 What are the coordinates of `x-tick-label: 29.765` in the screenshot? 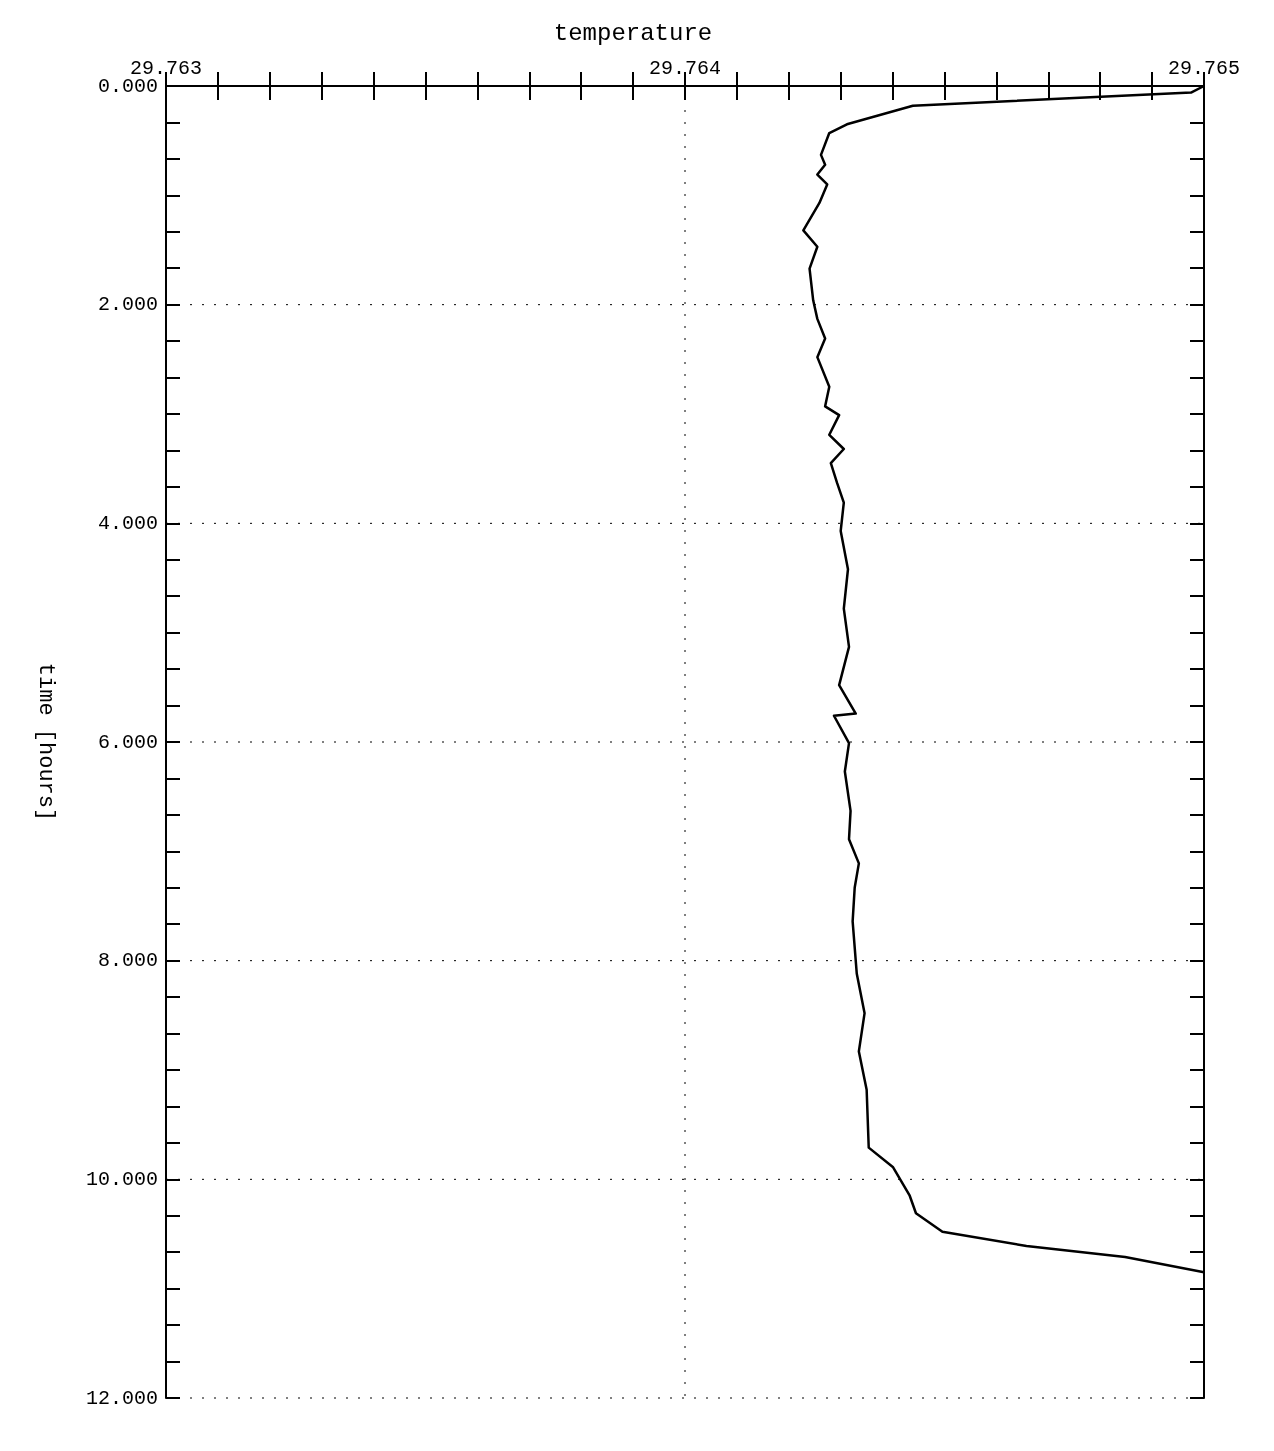 It's located at (1204, 68).